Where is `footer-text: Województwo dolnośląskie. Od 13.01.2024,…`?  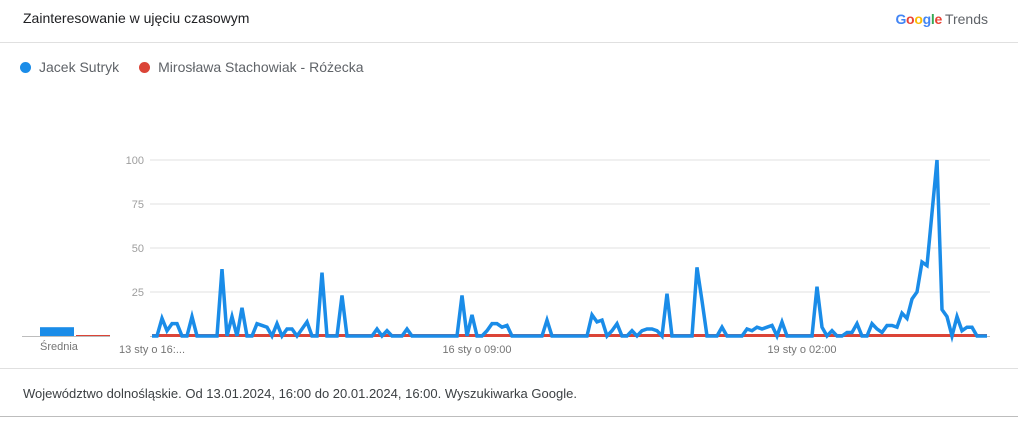
footer-text: Województwo dolnośląskie. Od 13.01.2024,… is located at coordinates (300, 393).